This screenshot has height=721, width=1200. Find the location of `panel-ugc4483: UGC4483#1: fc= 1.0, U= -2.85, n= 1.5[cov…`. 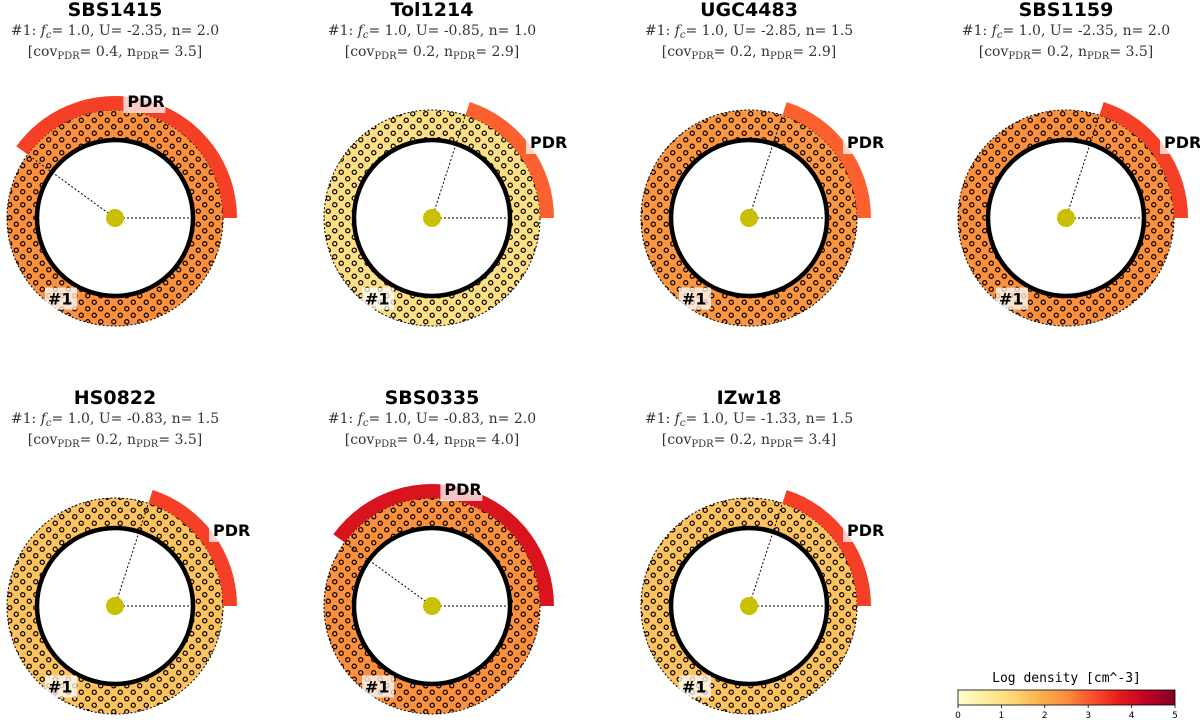

panel-ugc4483: UGC4483#1: fc= 1.0, U= -2.85, n= 1.5[cov… is located at coordinates (762, 163).